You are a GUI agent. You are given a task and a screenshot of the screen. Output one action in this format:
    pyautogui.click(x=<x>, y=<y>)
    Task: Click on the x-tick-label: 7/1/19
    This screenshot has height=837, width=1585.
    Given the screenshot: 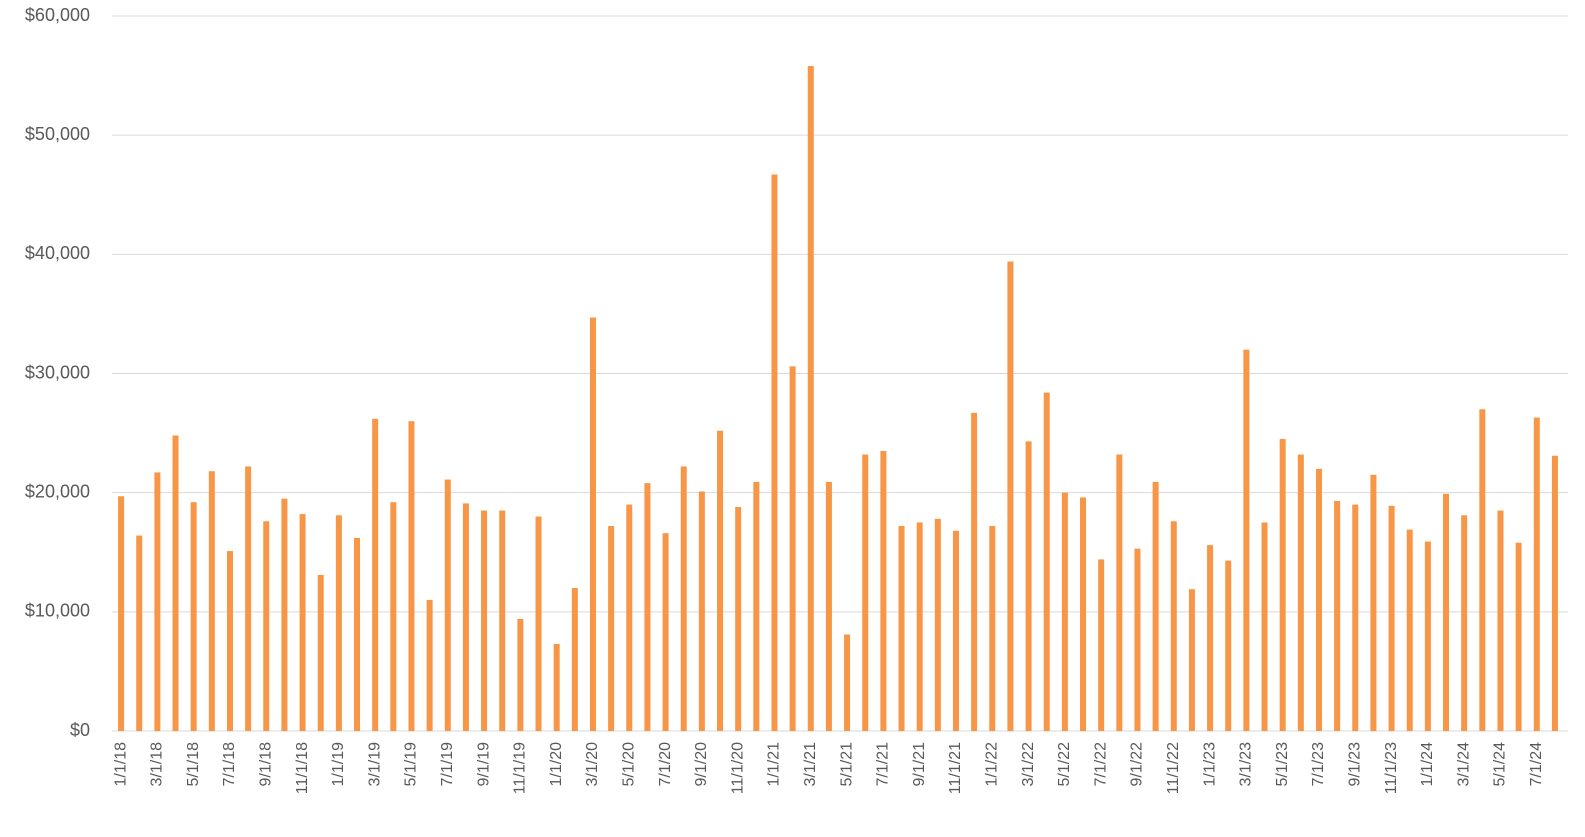 What is the action you would take?
    pyautogui.click(x=447, y=764)
    